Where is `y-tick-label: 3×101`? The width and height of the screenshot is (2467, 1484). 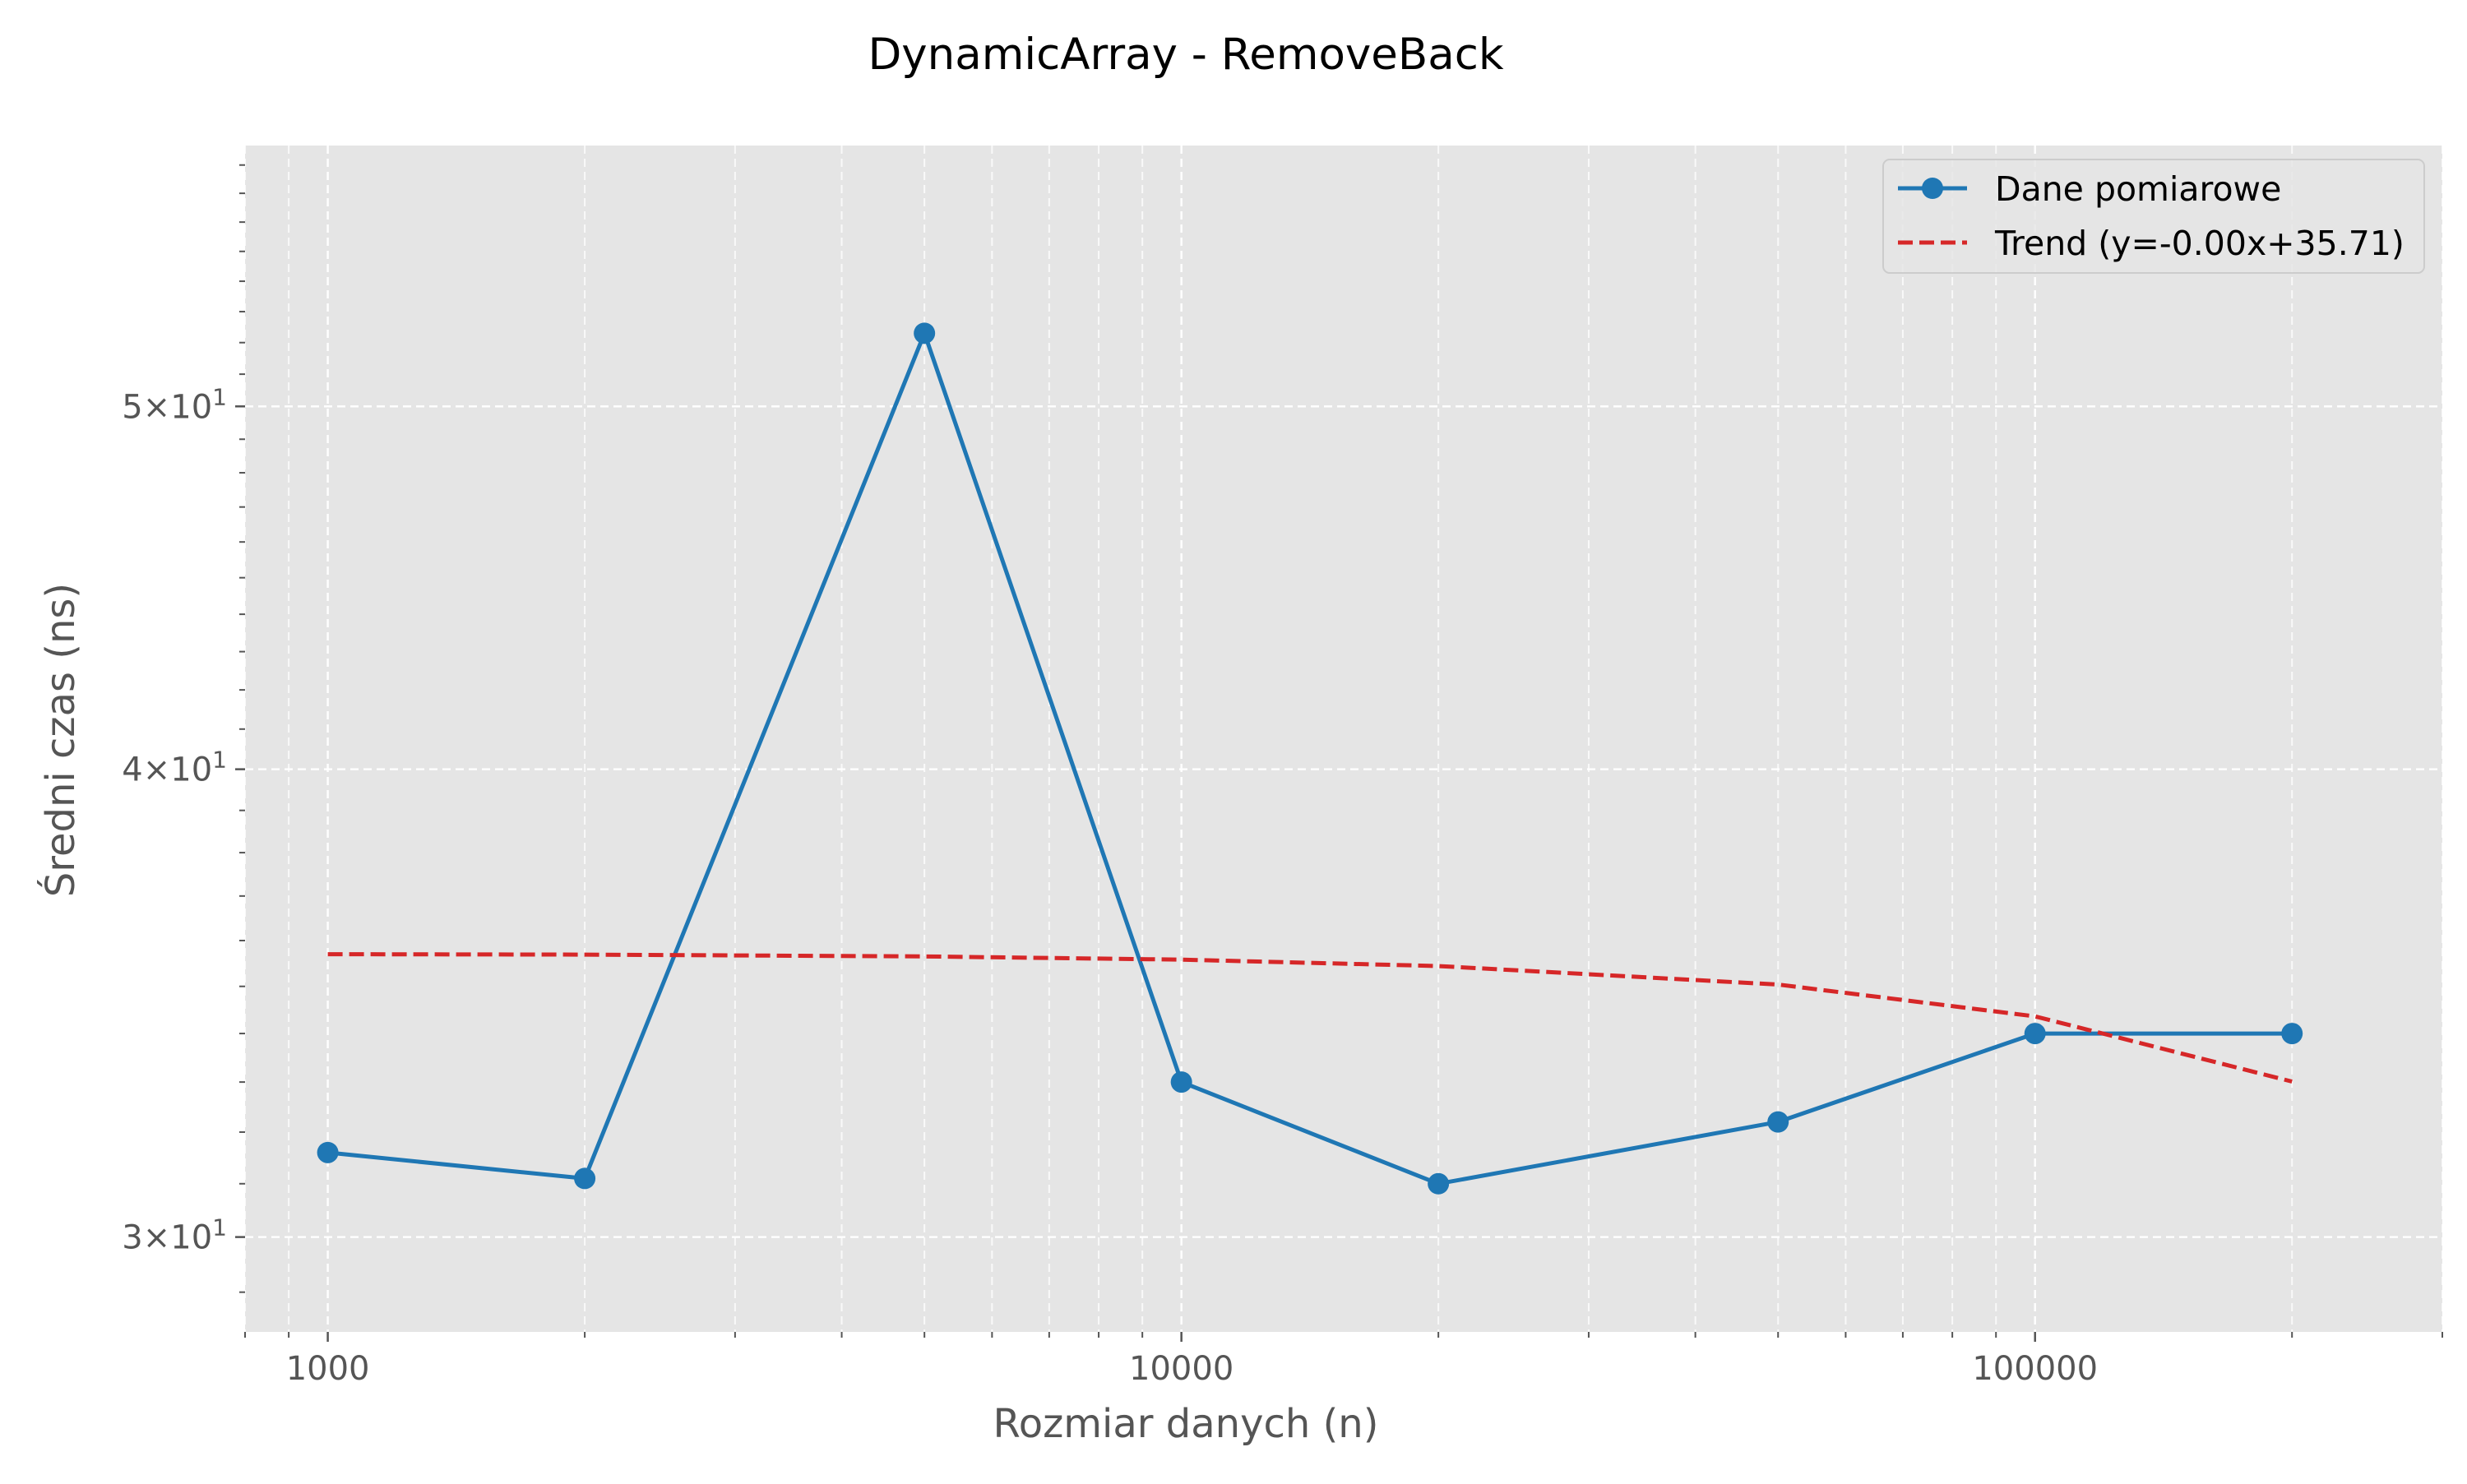
y-tick-label: 3×101 is located at coordinates (175, 1236).